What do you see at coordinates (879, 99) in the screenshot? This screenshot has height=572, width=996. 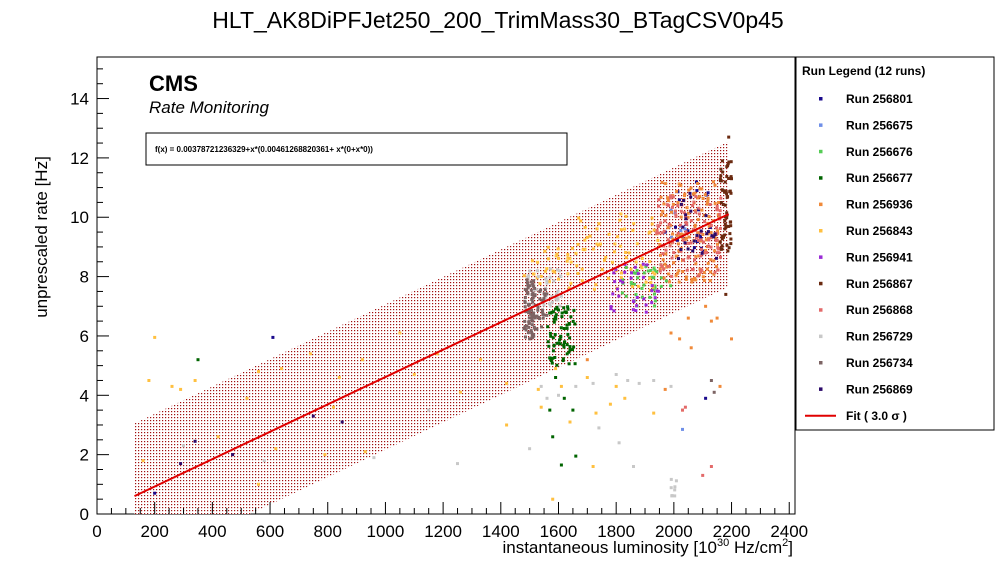 I see `legend-label: Run 256801` at bounding box center [879, 99].